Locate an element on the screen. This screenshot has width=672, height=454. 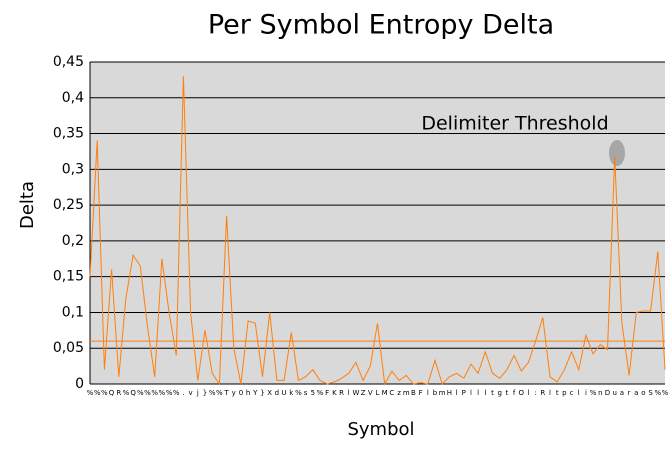
x-tick-label: y is located at coordinates (234, 393).